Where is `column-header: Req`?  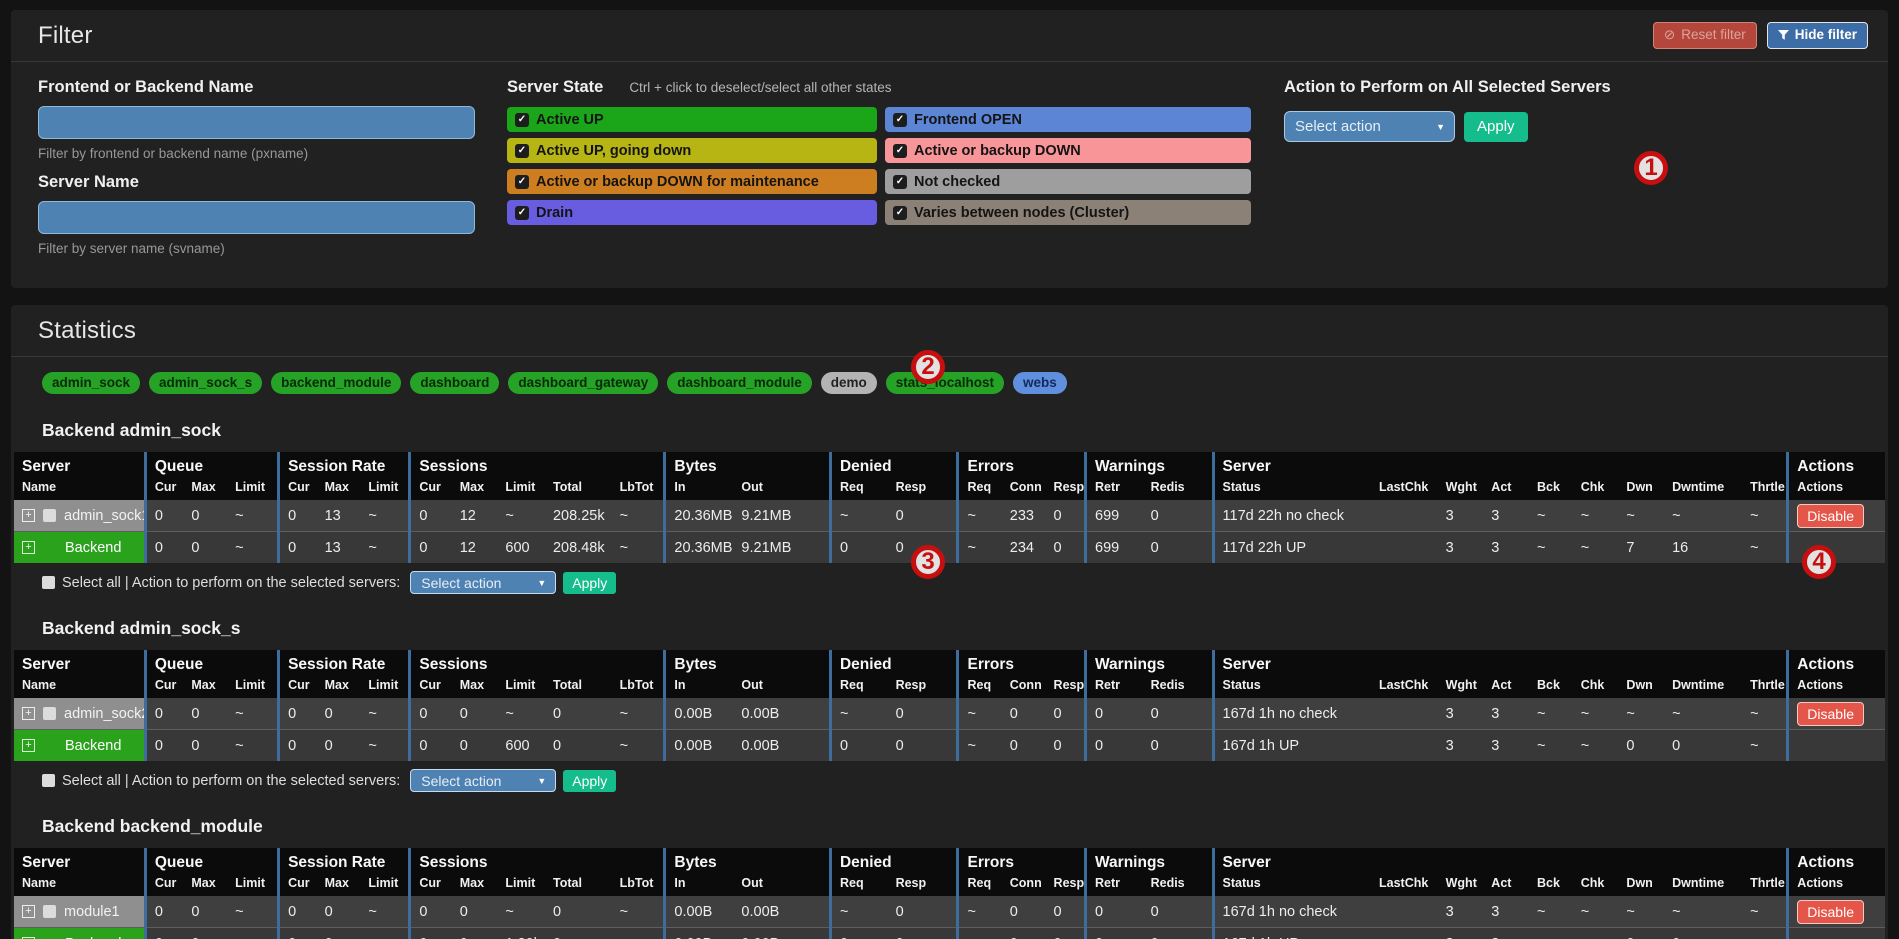 column-header: Req is located at coordinates (858, 489).